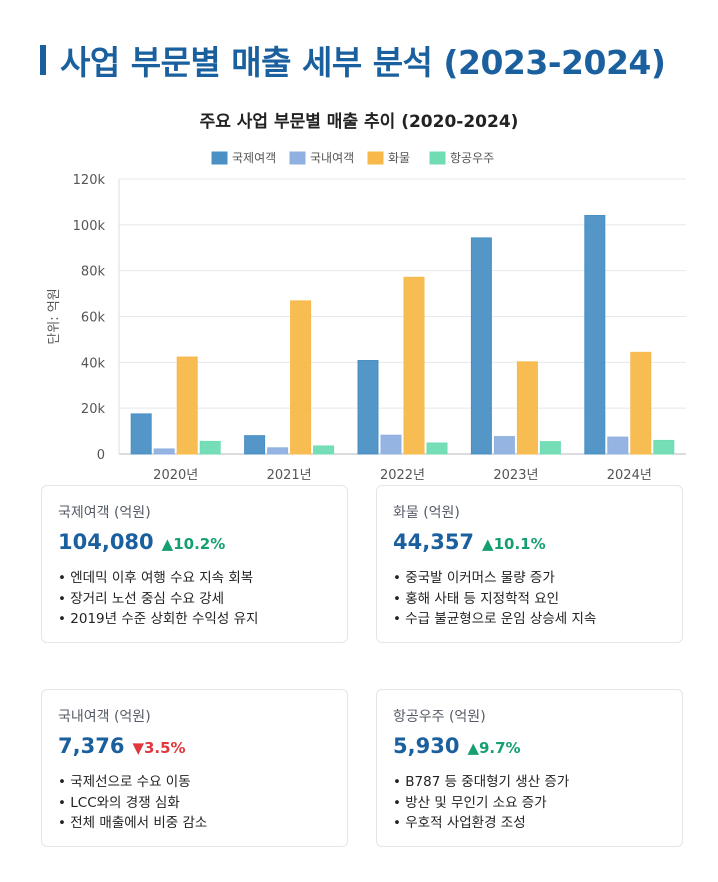  Describe the element at coordinates (210, 447) in the screenshot. I see `bar-항공우주-2020년` at that location.